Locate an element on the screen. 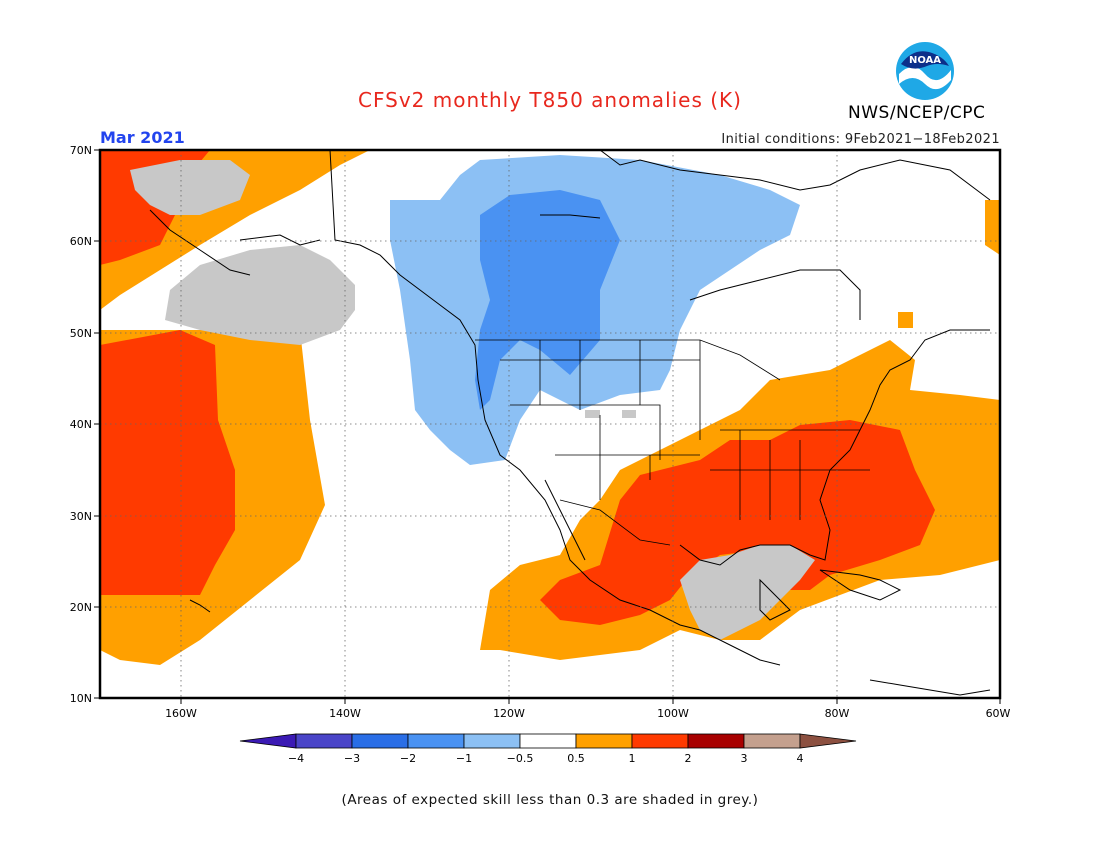  political-borders is located at coordinates (672, 442).